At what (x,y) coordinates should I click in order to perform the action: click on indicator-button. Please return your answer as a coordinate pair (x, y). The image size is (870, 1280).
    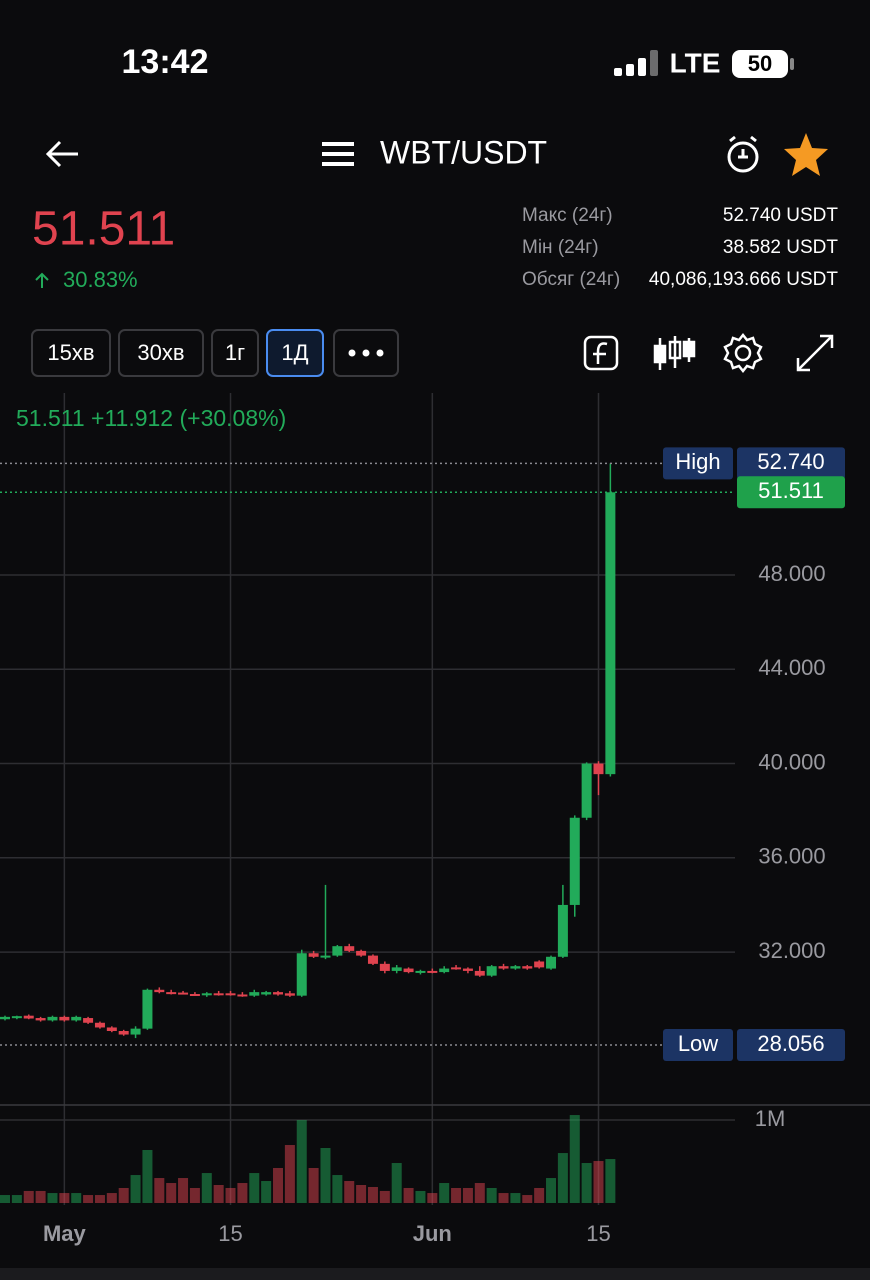
    Looking at the image, I should click on (601, 353).